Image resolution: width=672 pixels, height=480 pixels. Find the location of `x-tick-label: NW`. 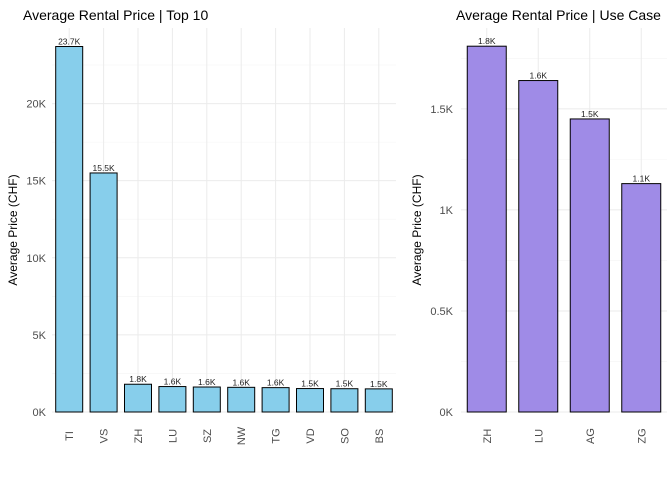

x-tick-label: NW is located at coordinates (242, 435).